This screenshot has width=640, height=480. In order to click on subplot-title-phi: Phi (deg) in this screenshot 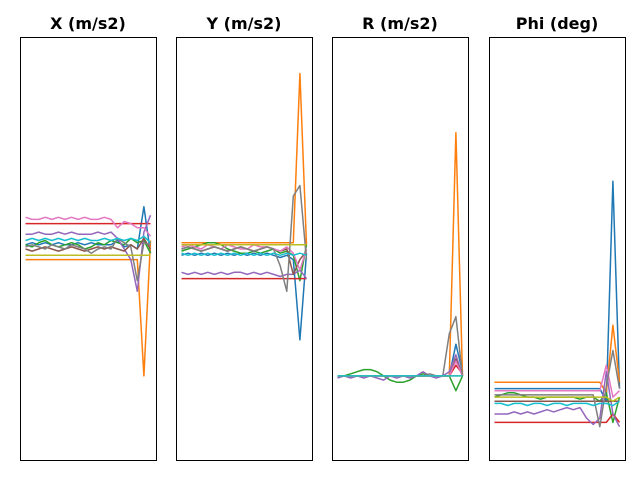, I will do `click(557, 23)`.